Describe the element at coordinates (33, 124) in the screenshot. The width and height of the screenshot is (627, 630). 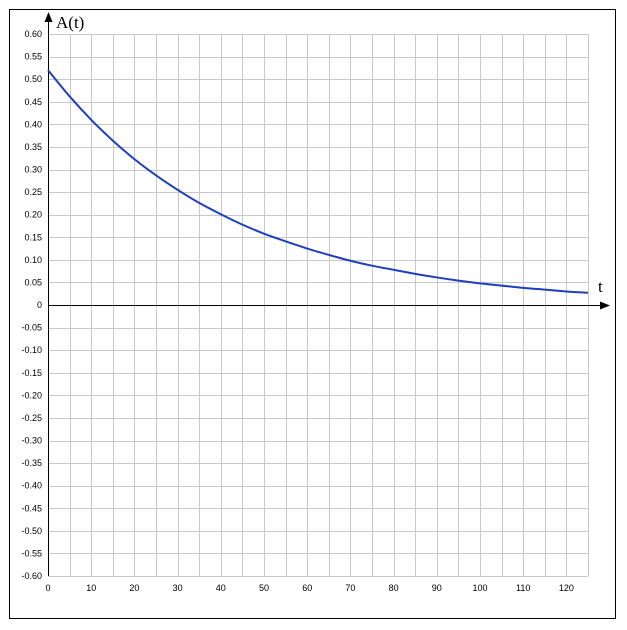
I see `y-tick-label: 0.40` at that location.